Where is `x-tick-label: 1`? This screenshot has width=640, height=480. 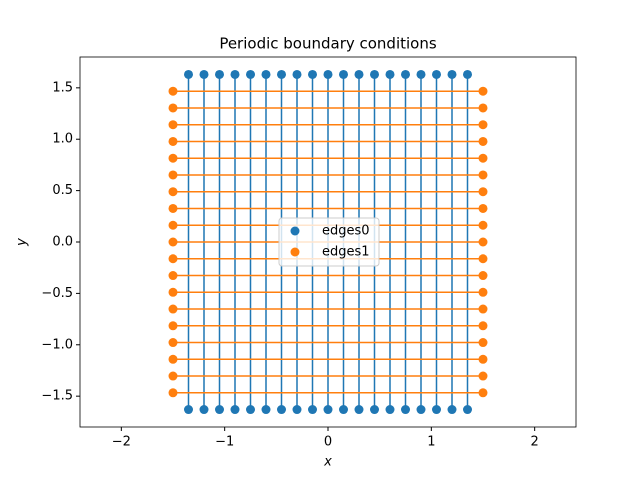 x-tick-label: 1 is located at coordinates (431, 442).